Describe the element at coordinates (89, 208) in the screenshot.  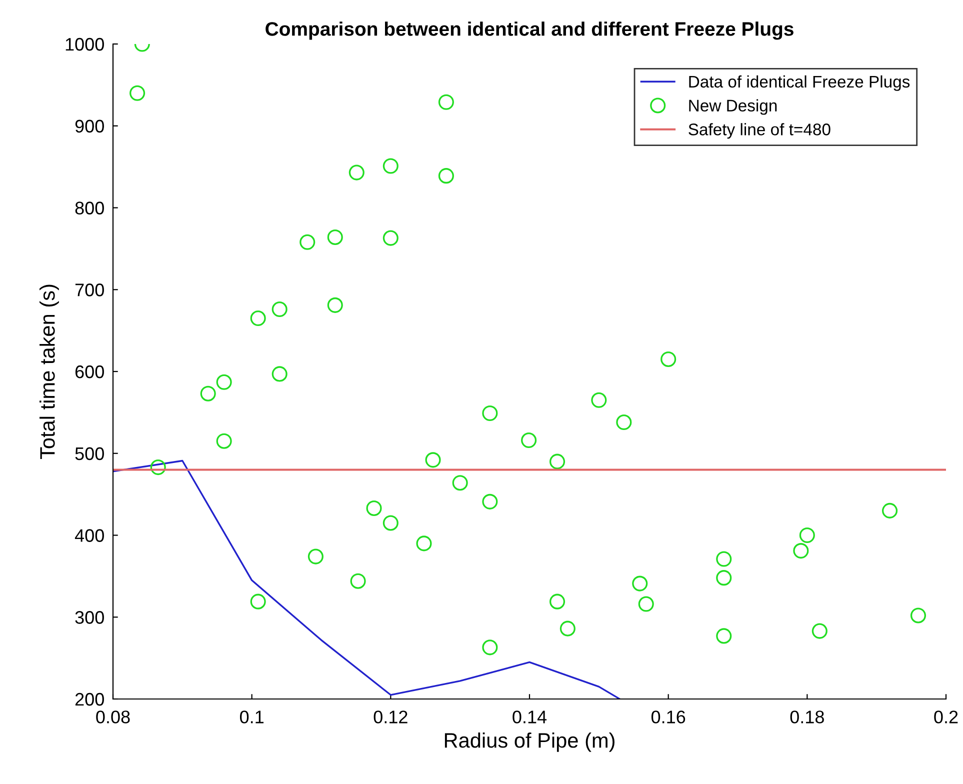
I see `y-tick-label: 800` at that location.